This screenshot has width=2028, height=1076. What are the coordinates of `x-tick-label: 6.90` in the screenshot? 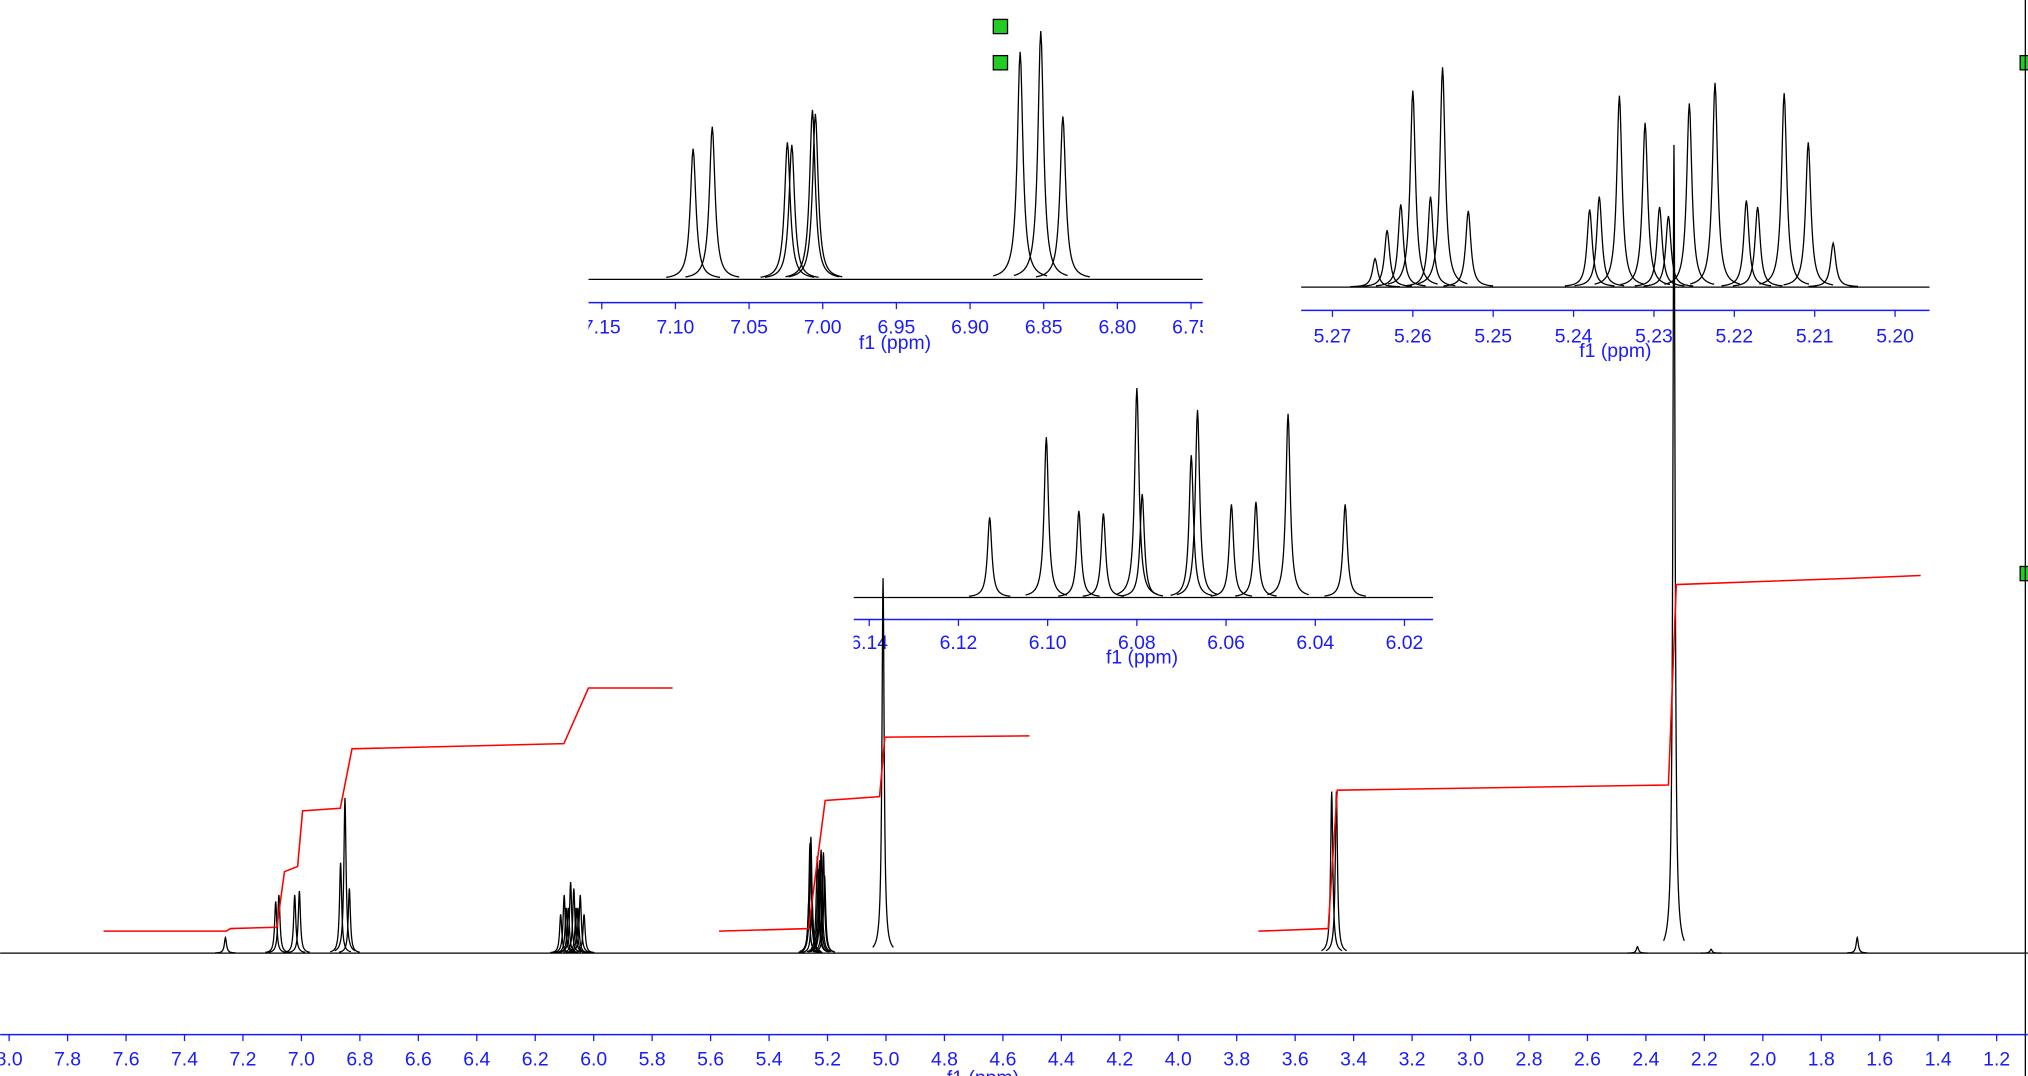 It's located at (970, 328).